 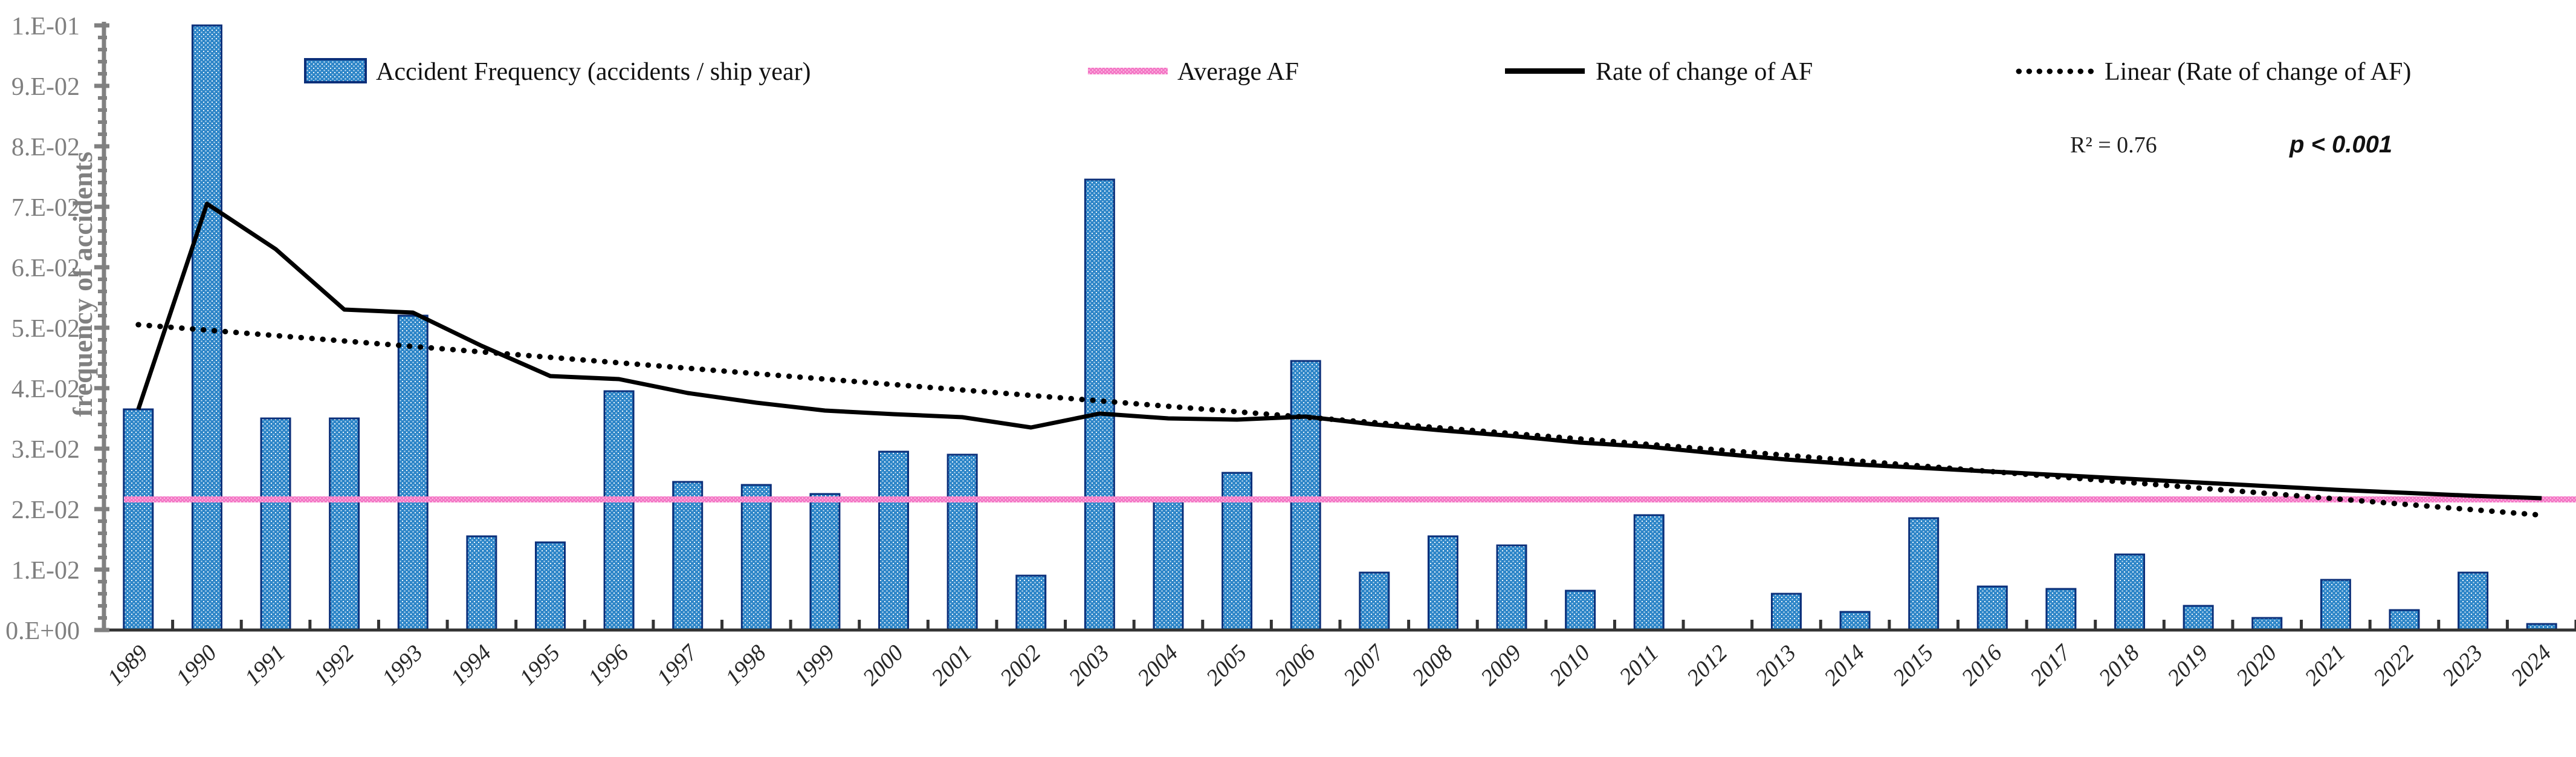 What do you see at coordinates (275, 524) in the screenshot?
I see `bar-1991` at bounding box center [275, 524].